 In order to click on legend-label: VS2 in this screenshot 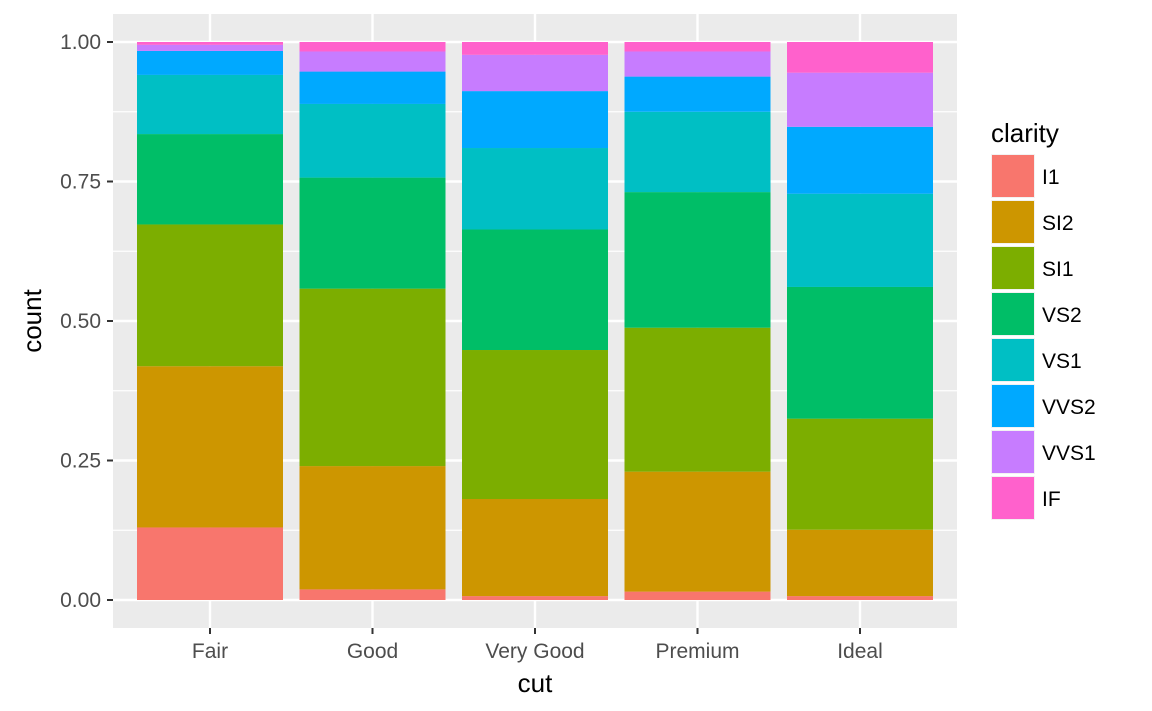, I will do `click(1062, 315)`.